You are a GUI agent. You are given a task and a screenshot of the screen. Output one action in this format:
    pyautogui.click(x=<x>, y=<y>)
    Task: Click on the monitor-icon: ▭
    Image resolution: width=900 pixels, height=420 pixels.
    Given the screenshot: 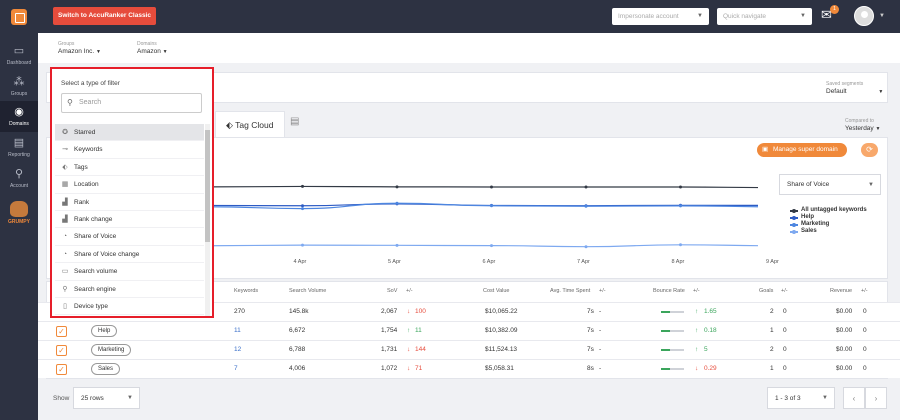 What is the action you would take?
    pyautogui.click(x=19, y=51)
    